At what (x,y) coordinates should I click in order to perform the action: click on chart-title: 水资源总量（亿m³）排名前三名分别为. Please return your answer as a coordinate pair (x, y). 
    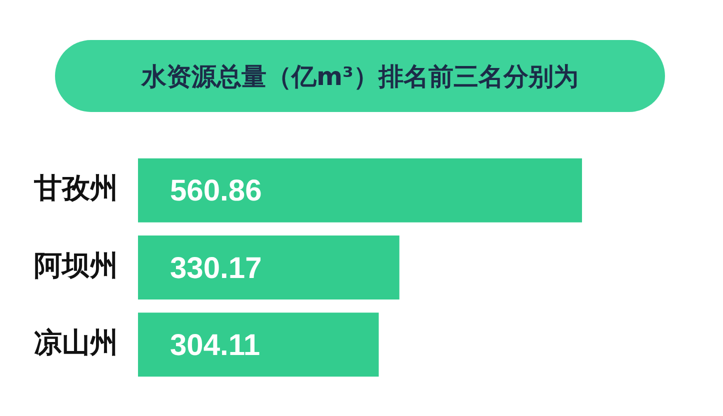
    Looking at the image, I should click on (360, 76).